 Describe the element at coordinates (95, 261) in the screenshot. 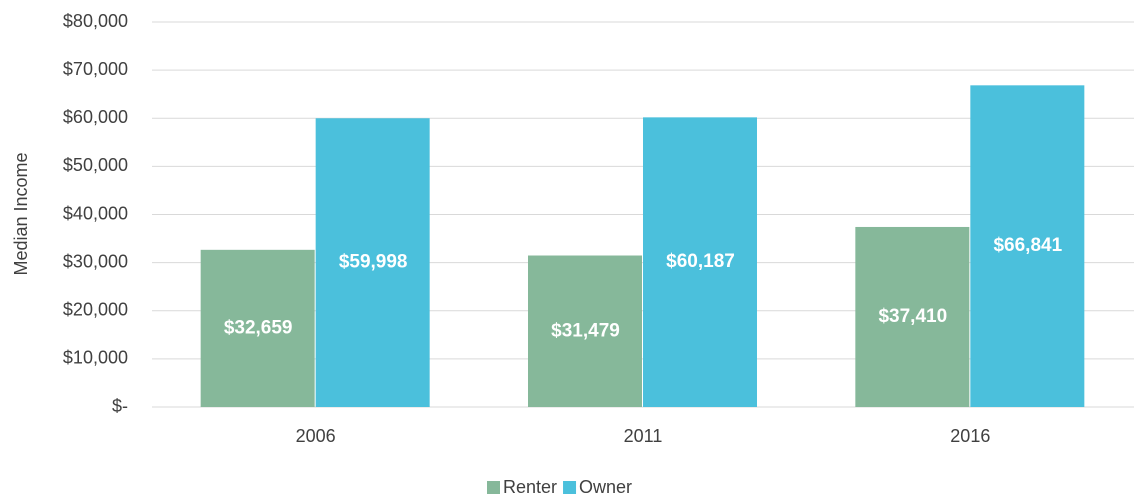

I see `y-tick-label: $30,000` at that location.